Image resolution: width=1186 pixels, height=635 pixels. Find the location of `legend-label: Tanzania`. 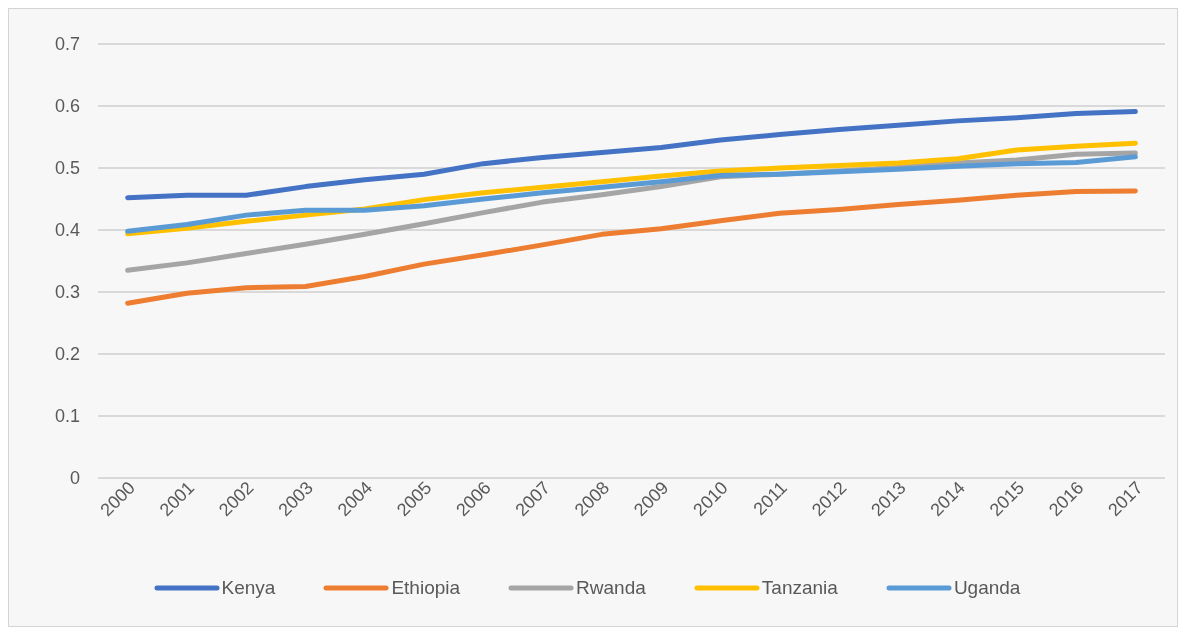

legend-label: Tanzania is located at coordinates (799, 588).